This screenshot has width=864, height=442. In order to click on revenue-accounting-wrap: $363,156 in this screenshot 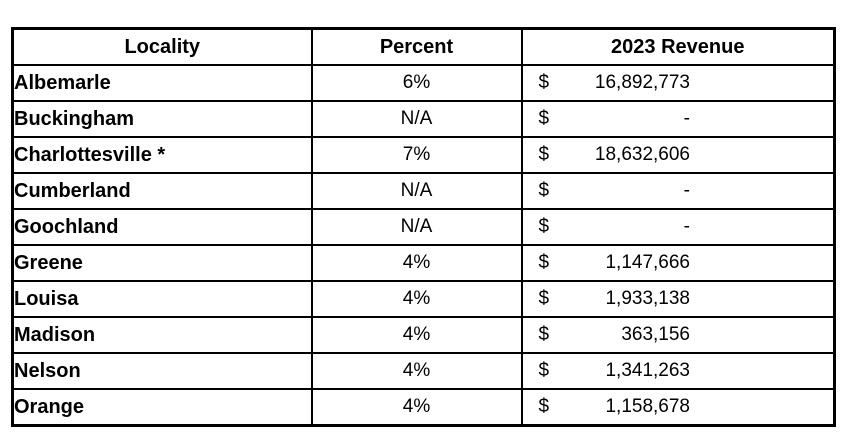, I will do `click(678, 335)`.